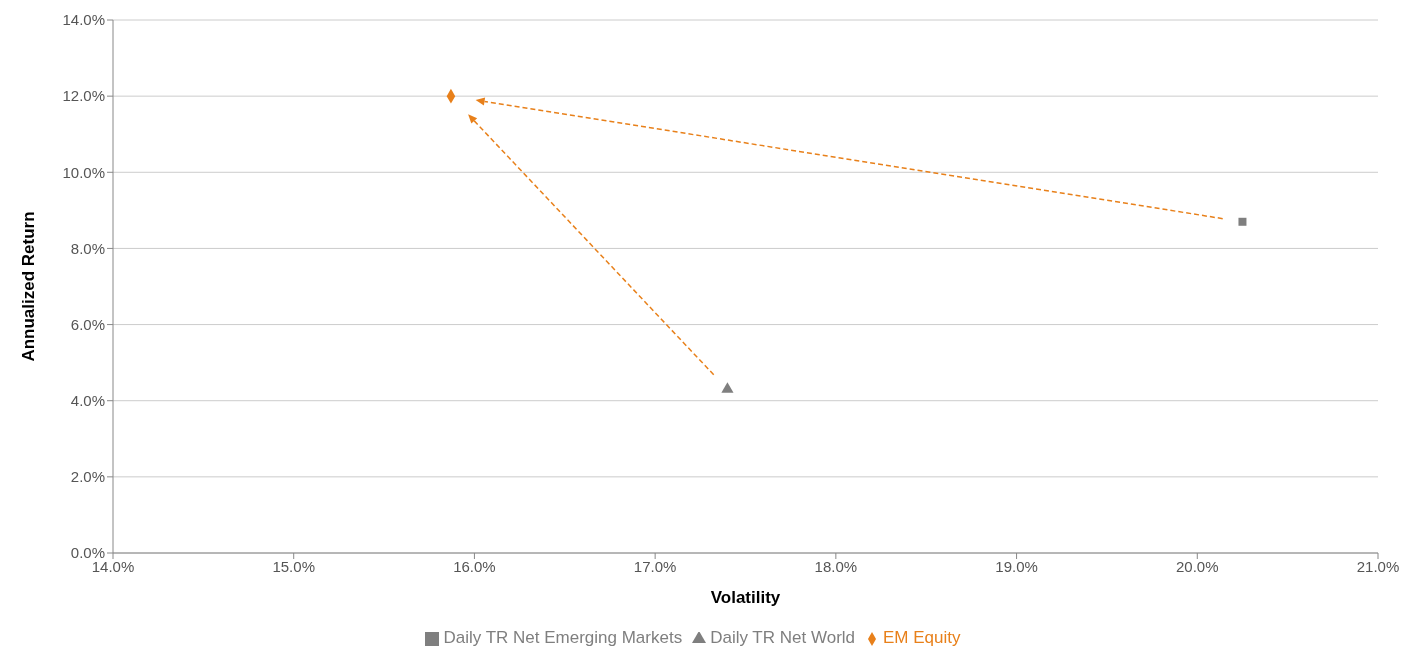 The height and width of the screenshot is (666, 1415). Describe the element at coordinates (745, 597) in the screenshot. I see `x-axis-title: Volatility` at that location.